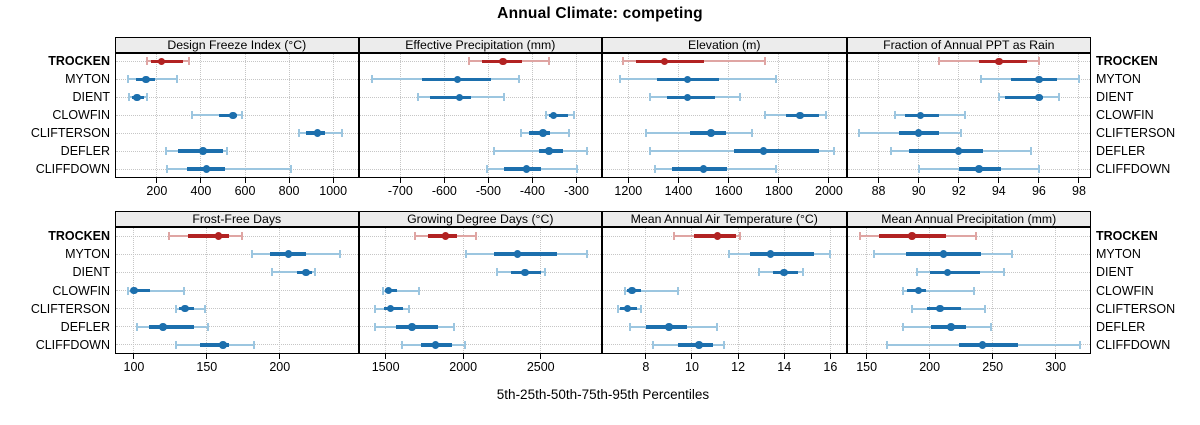 Image resolution: width=1200 pixels, height=425 pixels. I want to click on median-dot-clifterson-elevation-m, so click(711, 133).